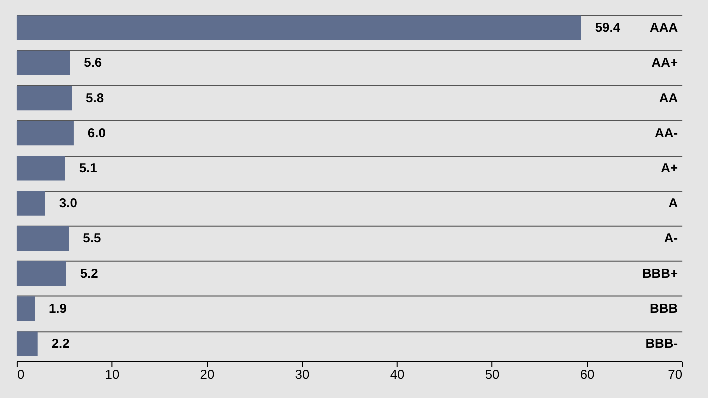 This screenshot has width=708, height=403. What do you see at coordinates (662, 343) in the screenshot?
I see `y-tick-label: BBB-` at bounding box center [662, 343].